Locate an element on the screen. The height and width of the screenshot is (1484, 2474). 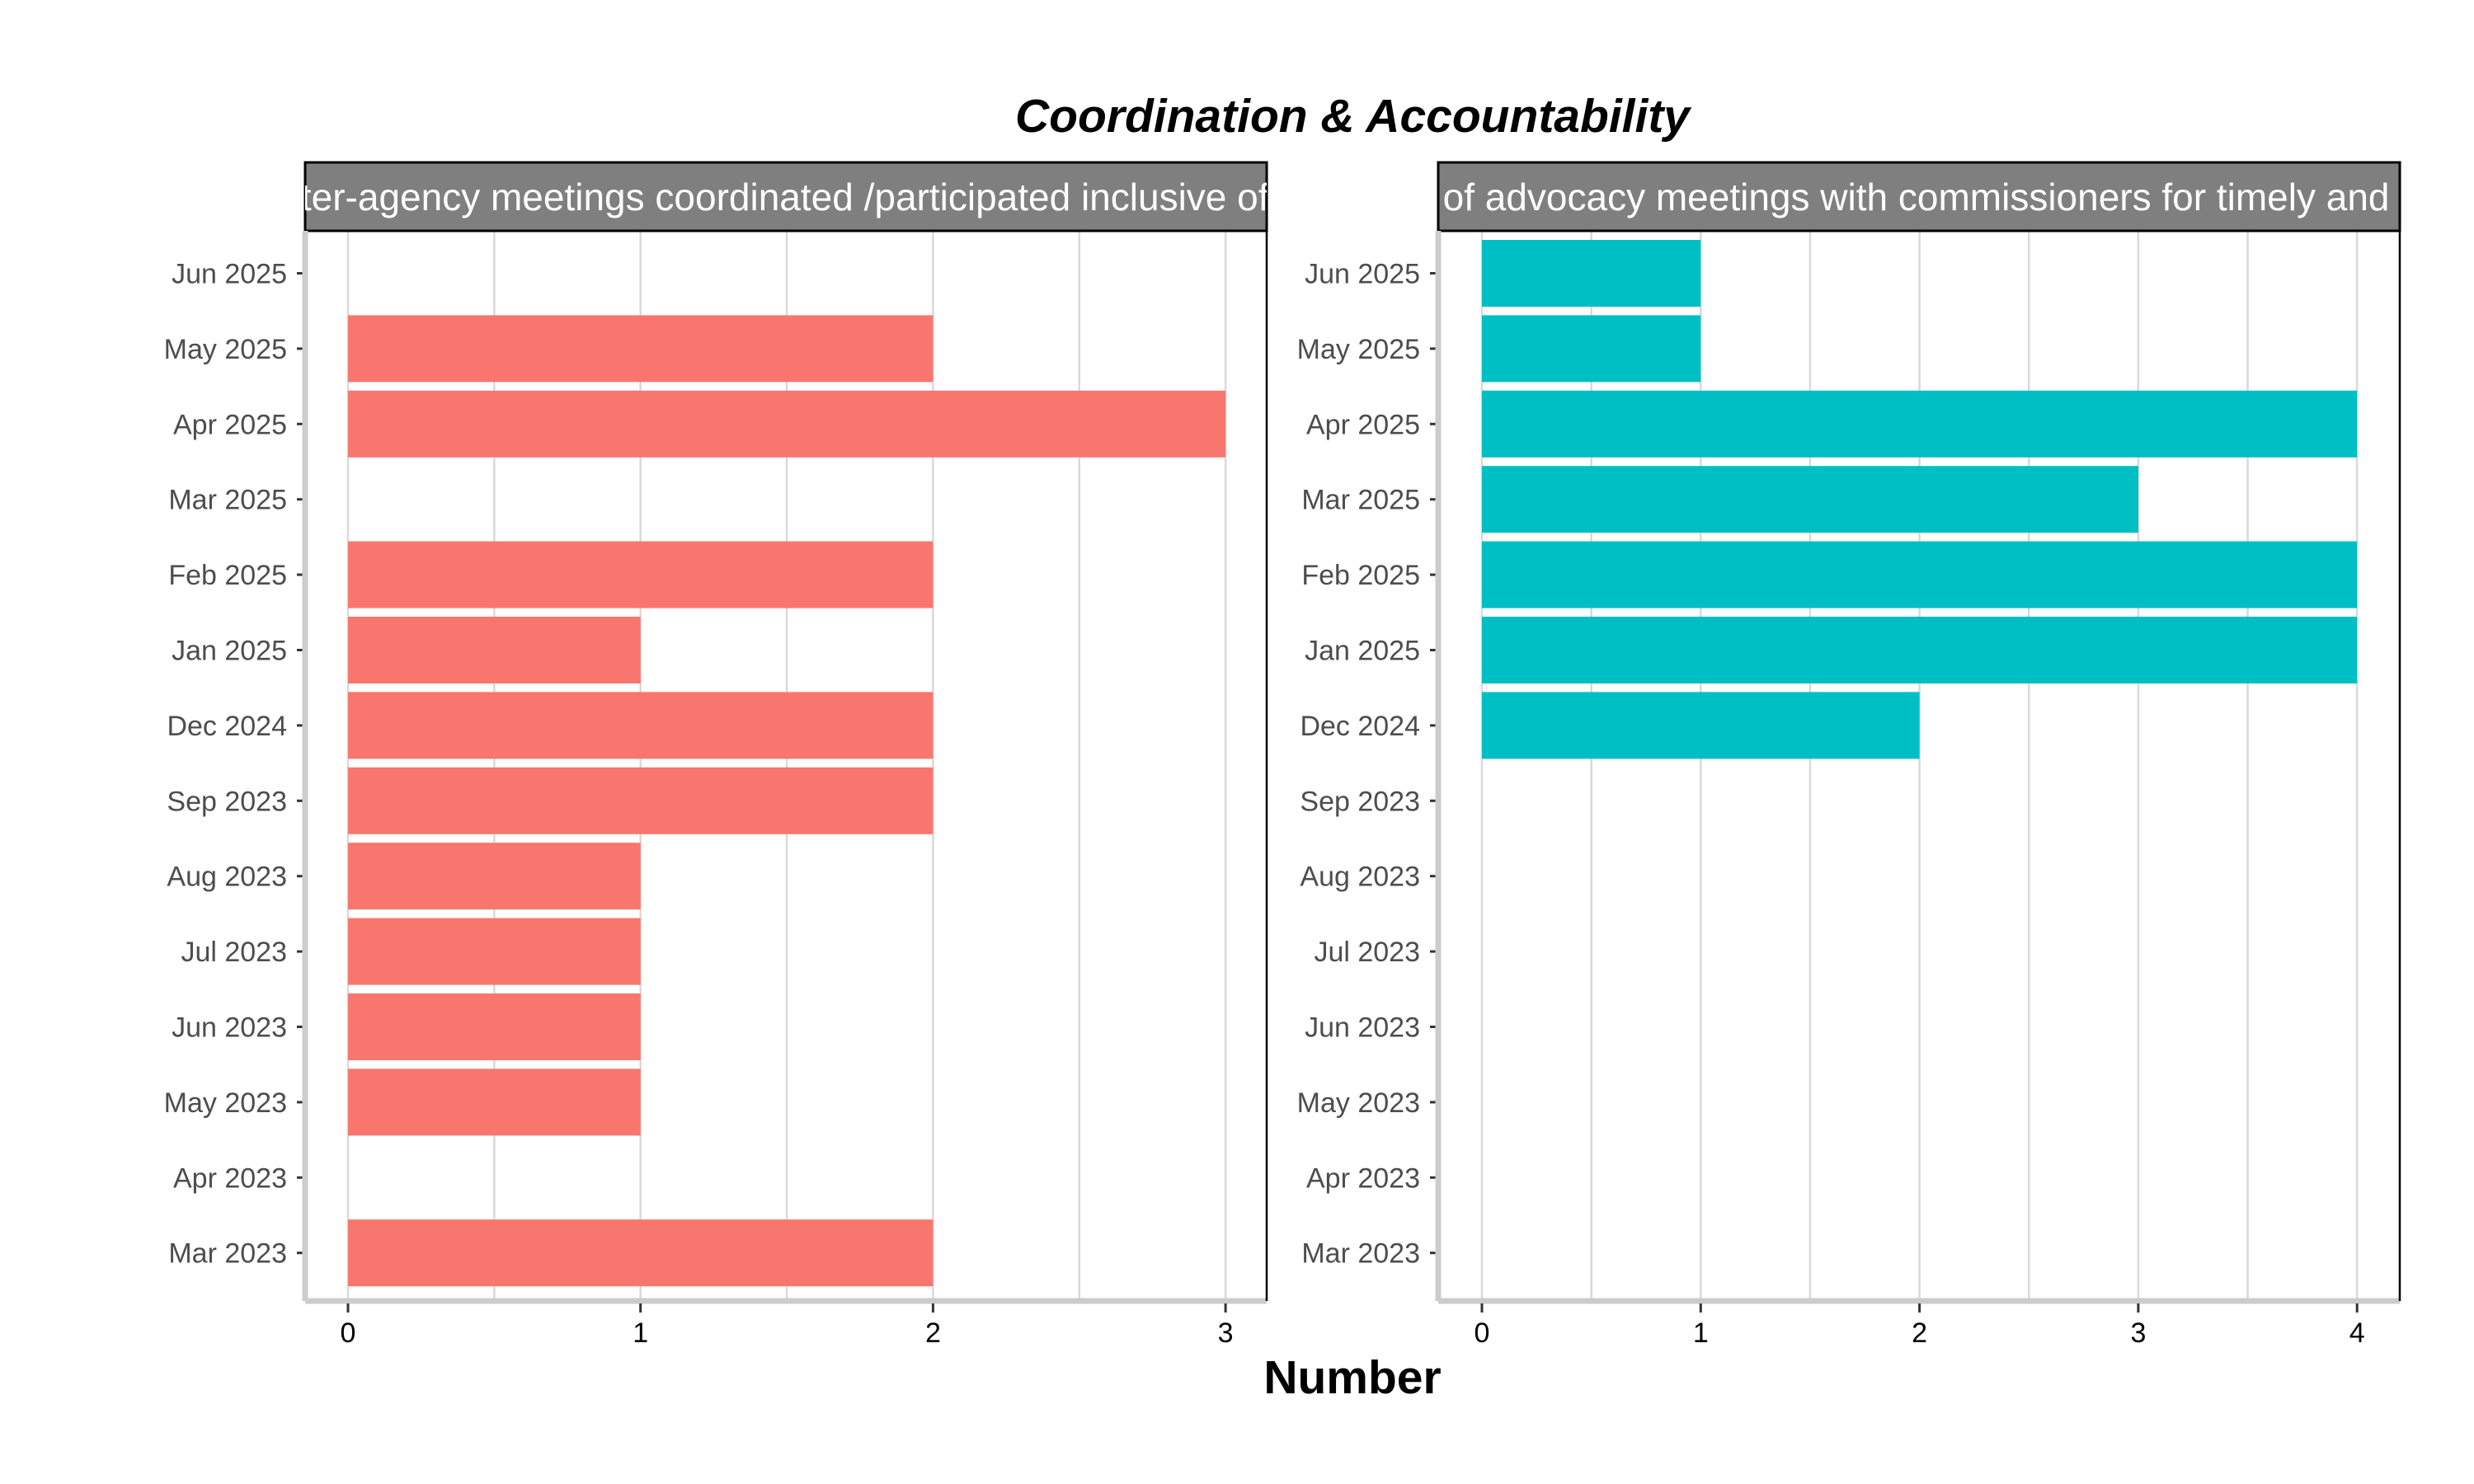
strip-right is located at coordinates (1919, 196).